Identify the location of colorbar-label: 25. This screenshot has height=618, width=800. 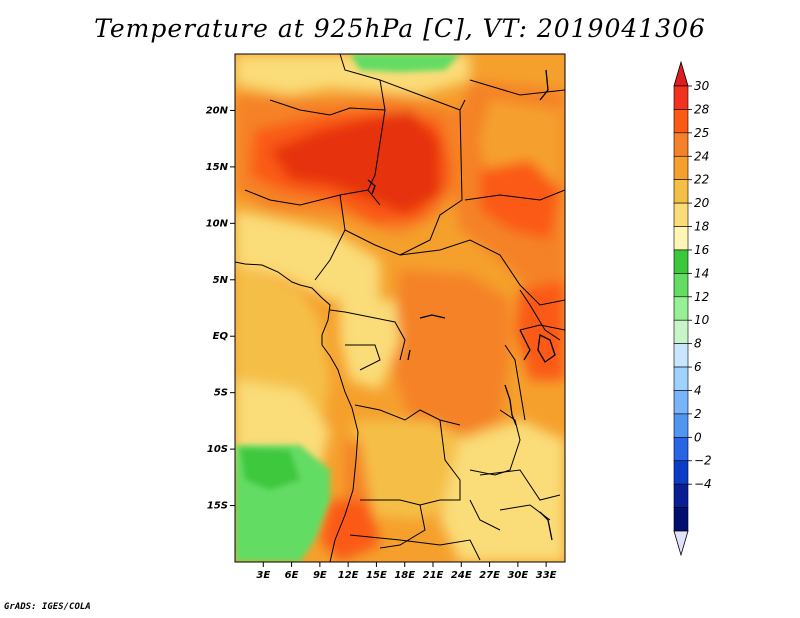
(701, 133).